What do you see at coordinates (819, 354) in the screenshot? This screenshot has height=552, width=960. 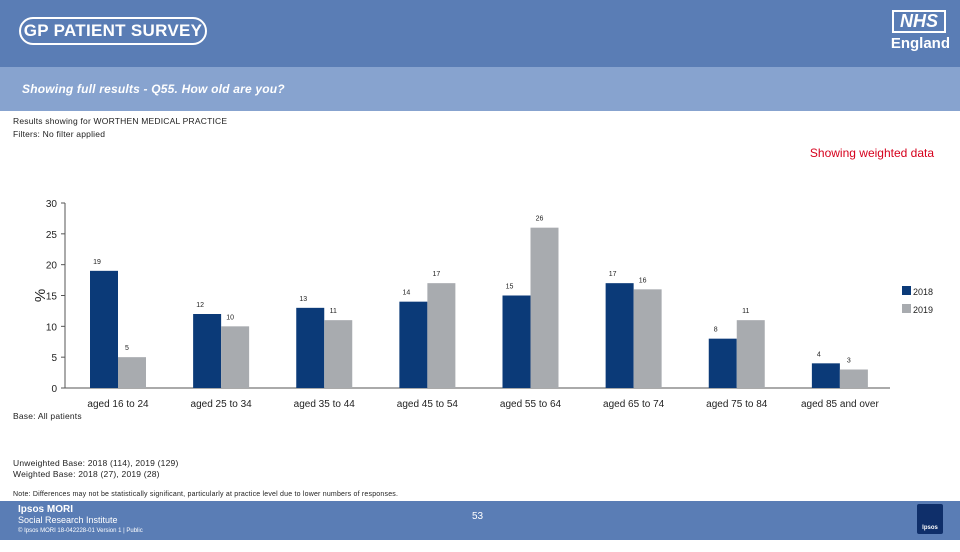 I see `bar-value-label: 4` at bounding box center [819, 354].